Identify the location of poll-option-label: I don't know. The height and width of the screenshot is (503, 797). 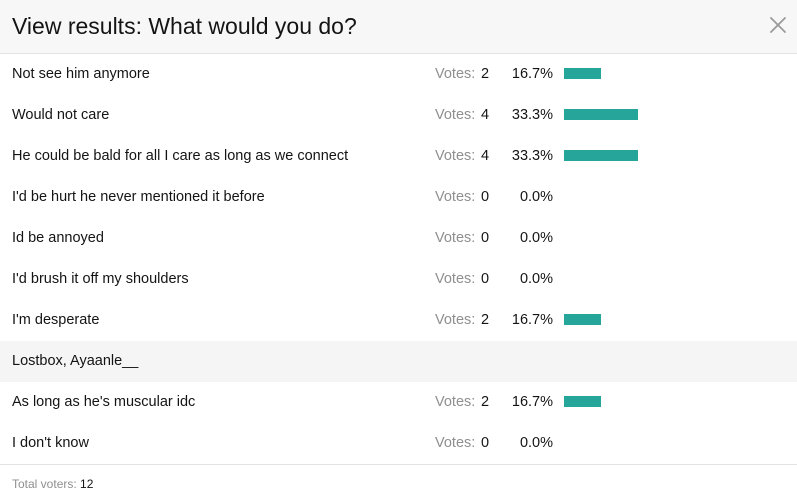
(50, 443).